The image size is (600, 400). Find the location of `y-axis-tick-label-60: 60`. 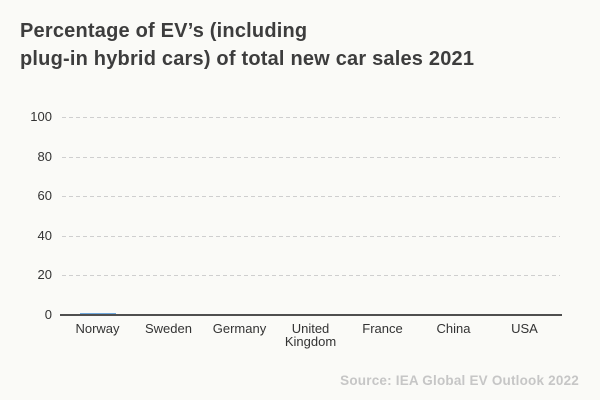

y-axis-tick-label-60: 60 is located at coordinates (44, 195).